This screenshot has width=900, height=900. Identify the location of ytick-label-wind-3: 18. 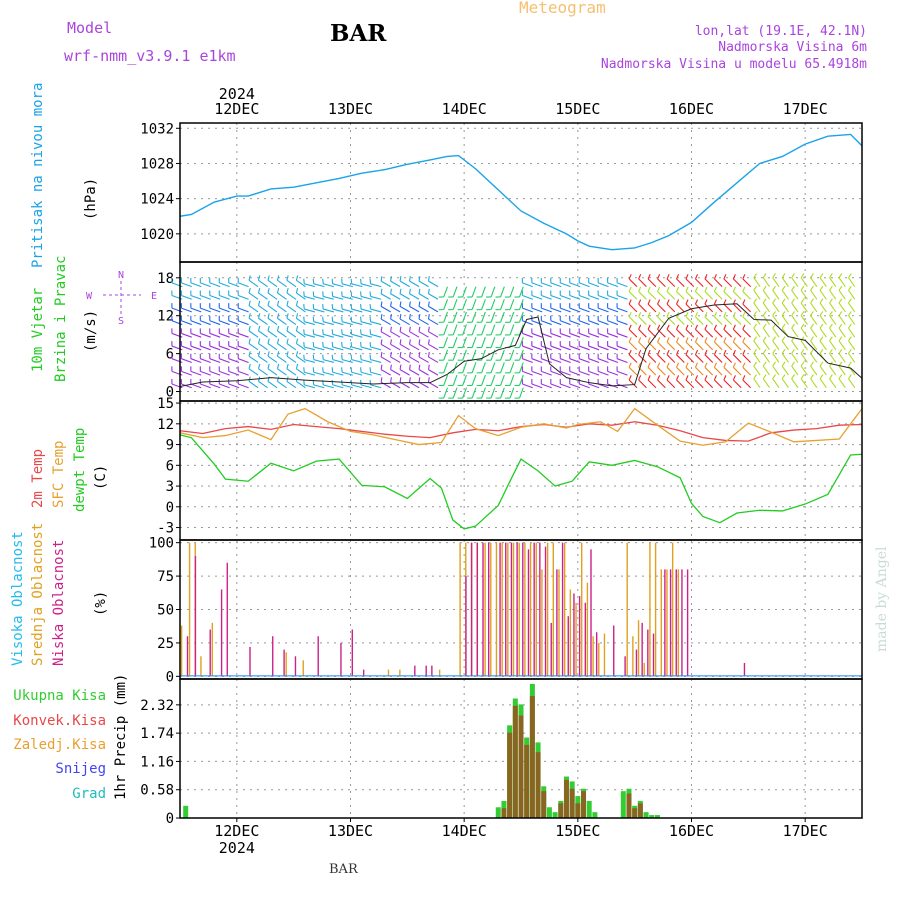
(165, 279).